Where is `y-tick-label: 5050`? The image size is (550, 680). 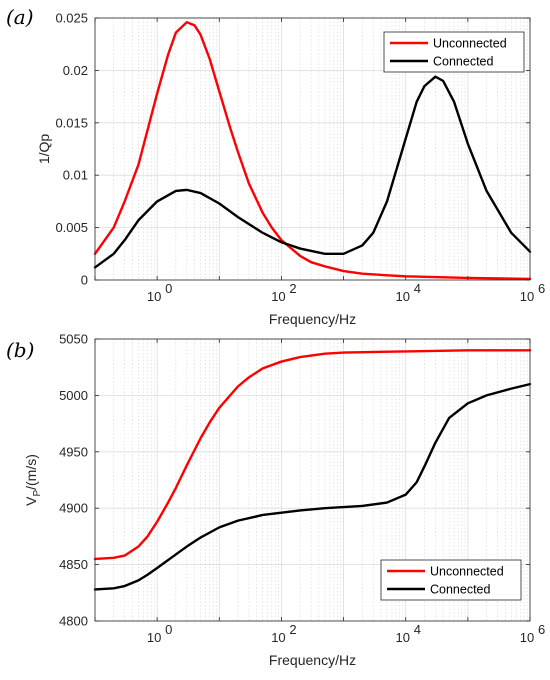
y-tick-label: 5050 is located at coordinates (73, 339).